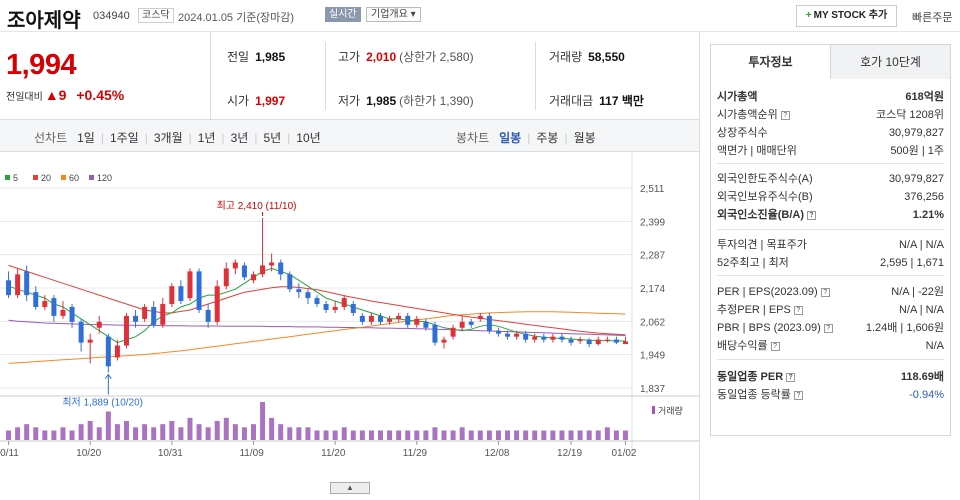 The width and height of the screenshot is (960, 500). What do you see at coordinates (928, 215) in the screenshot?
I see `info-value: 1.21%` at bounding box center [928, 215].